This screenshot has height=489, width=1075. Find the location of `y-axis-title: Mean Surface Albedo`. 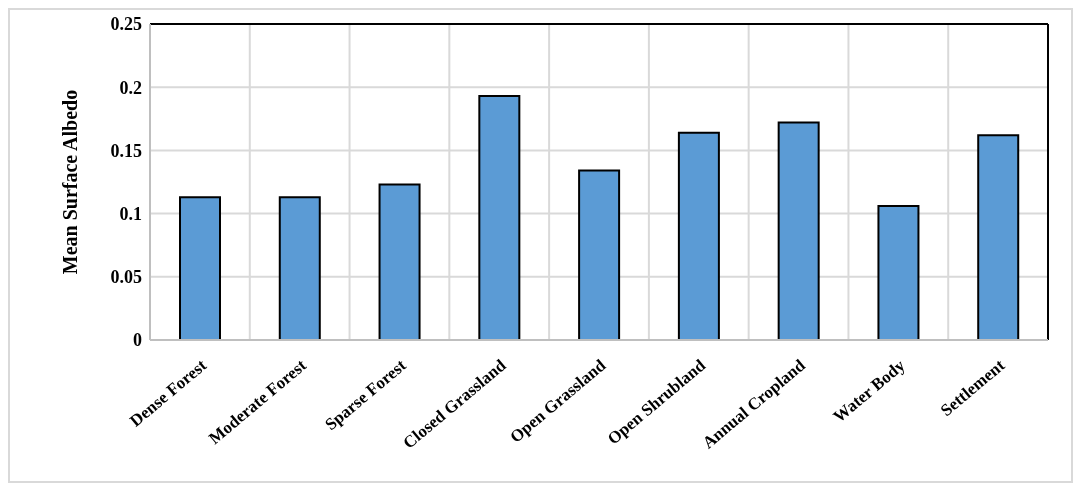

y-axis-title: Mean Surface Albedo is located at coordinates (70, 182).